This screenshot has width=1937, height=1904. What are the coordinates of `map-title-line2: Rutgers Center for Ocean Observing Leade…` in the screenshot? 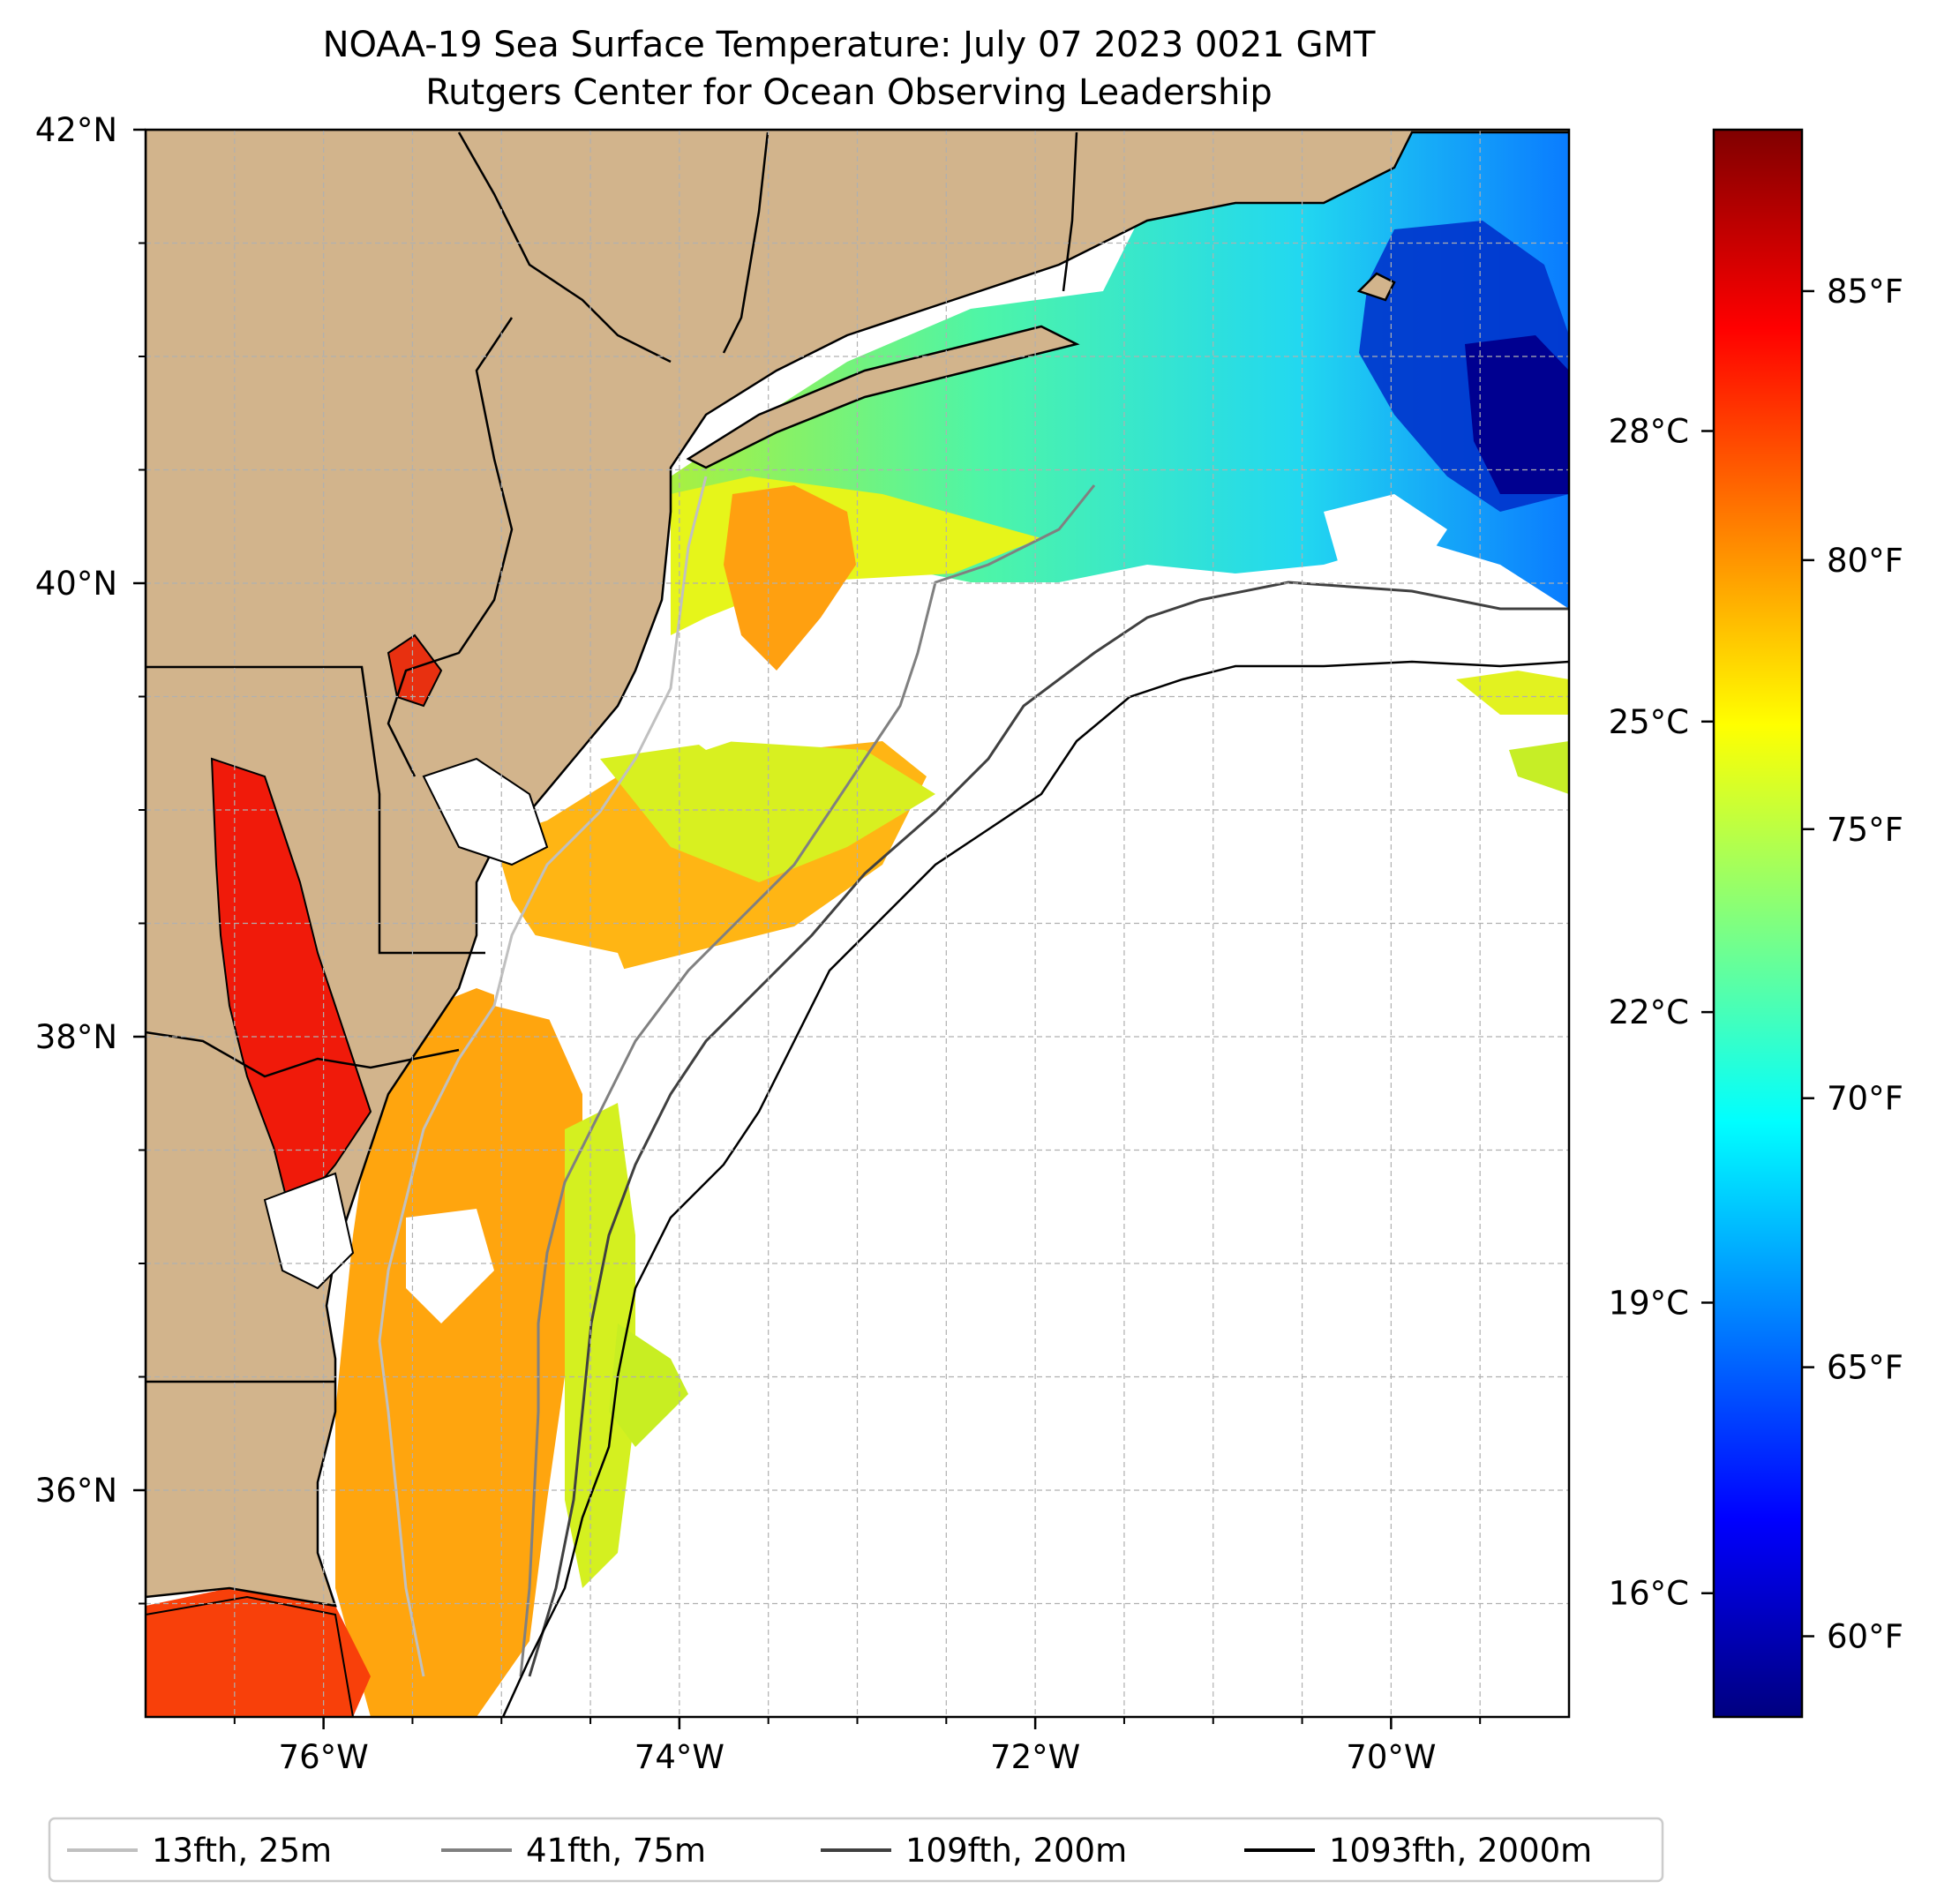 It's located at (849, 92).